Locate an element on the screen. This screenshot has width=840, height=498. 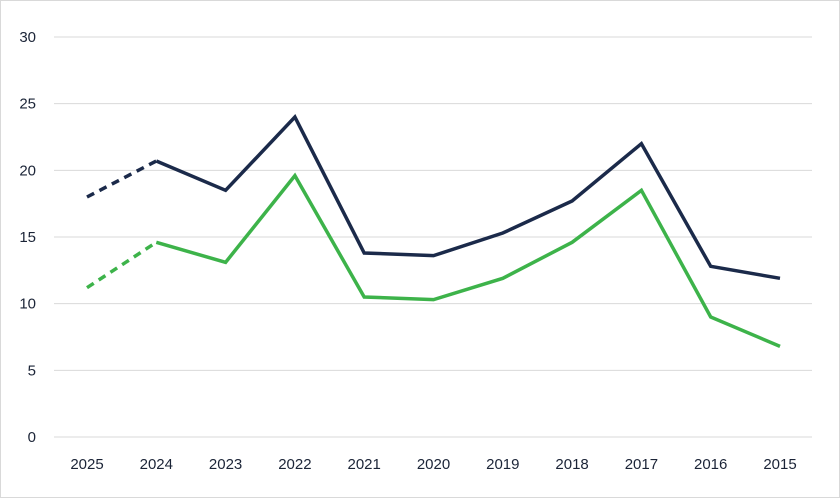
x-tick-label: 2019 is located at coordinates (502, 464).